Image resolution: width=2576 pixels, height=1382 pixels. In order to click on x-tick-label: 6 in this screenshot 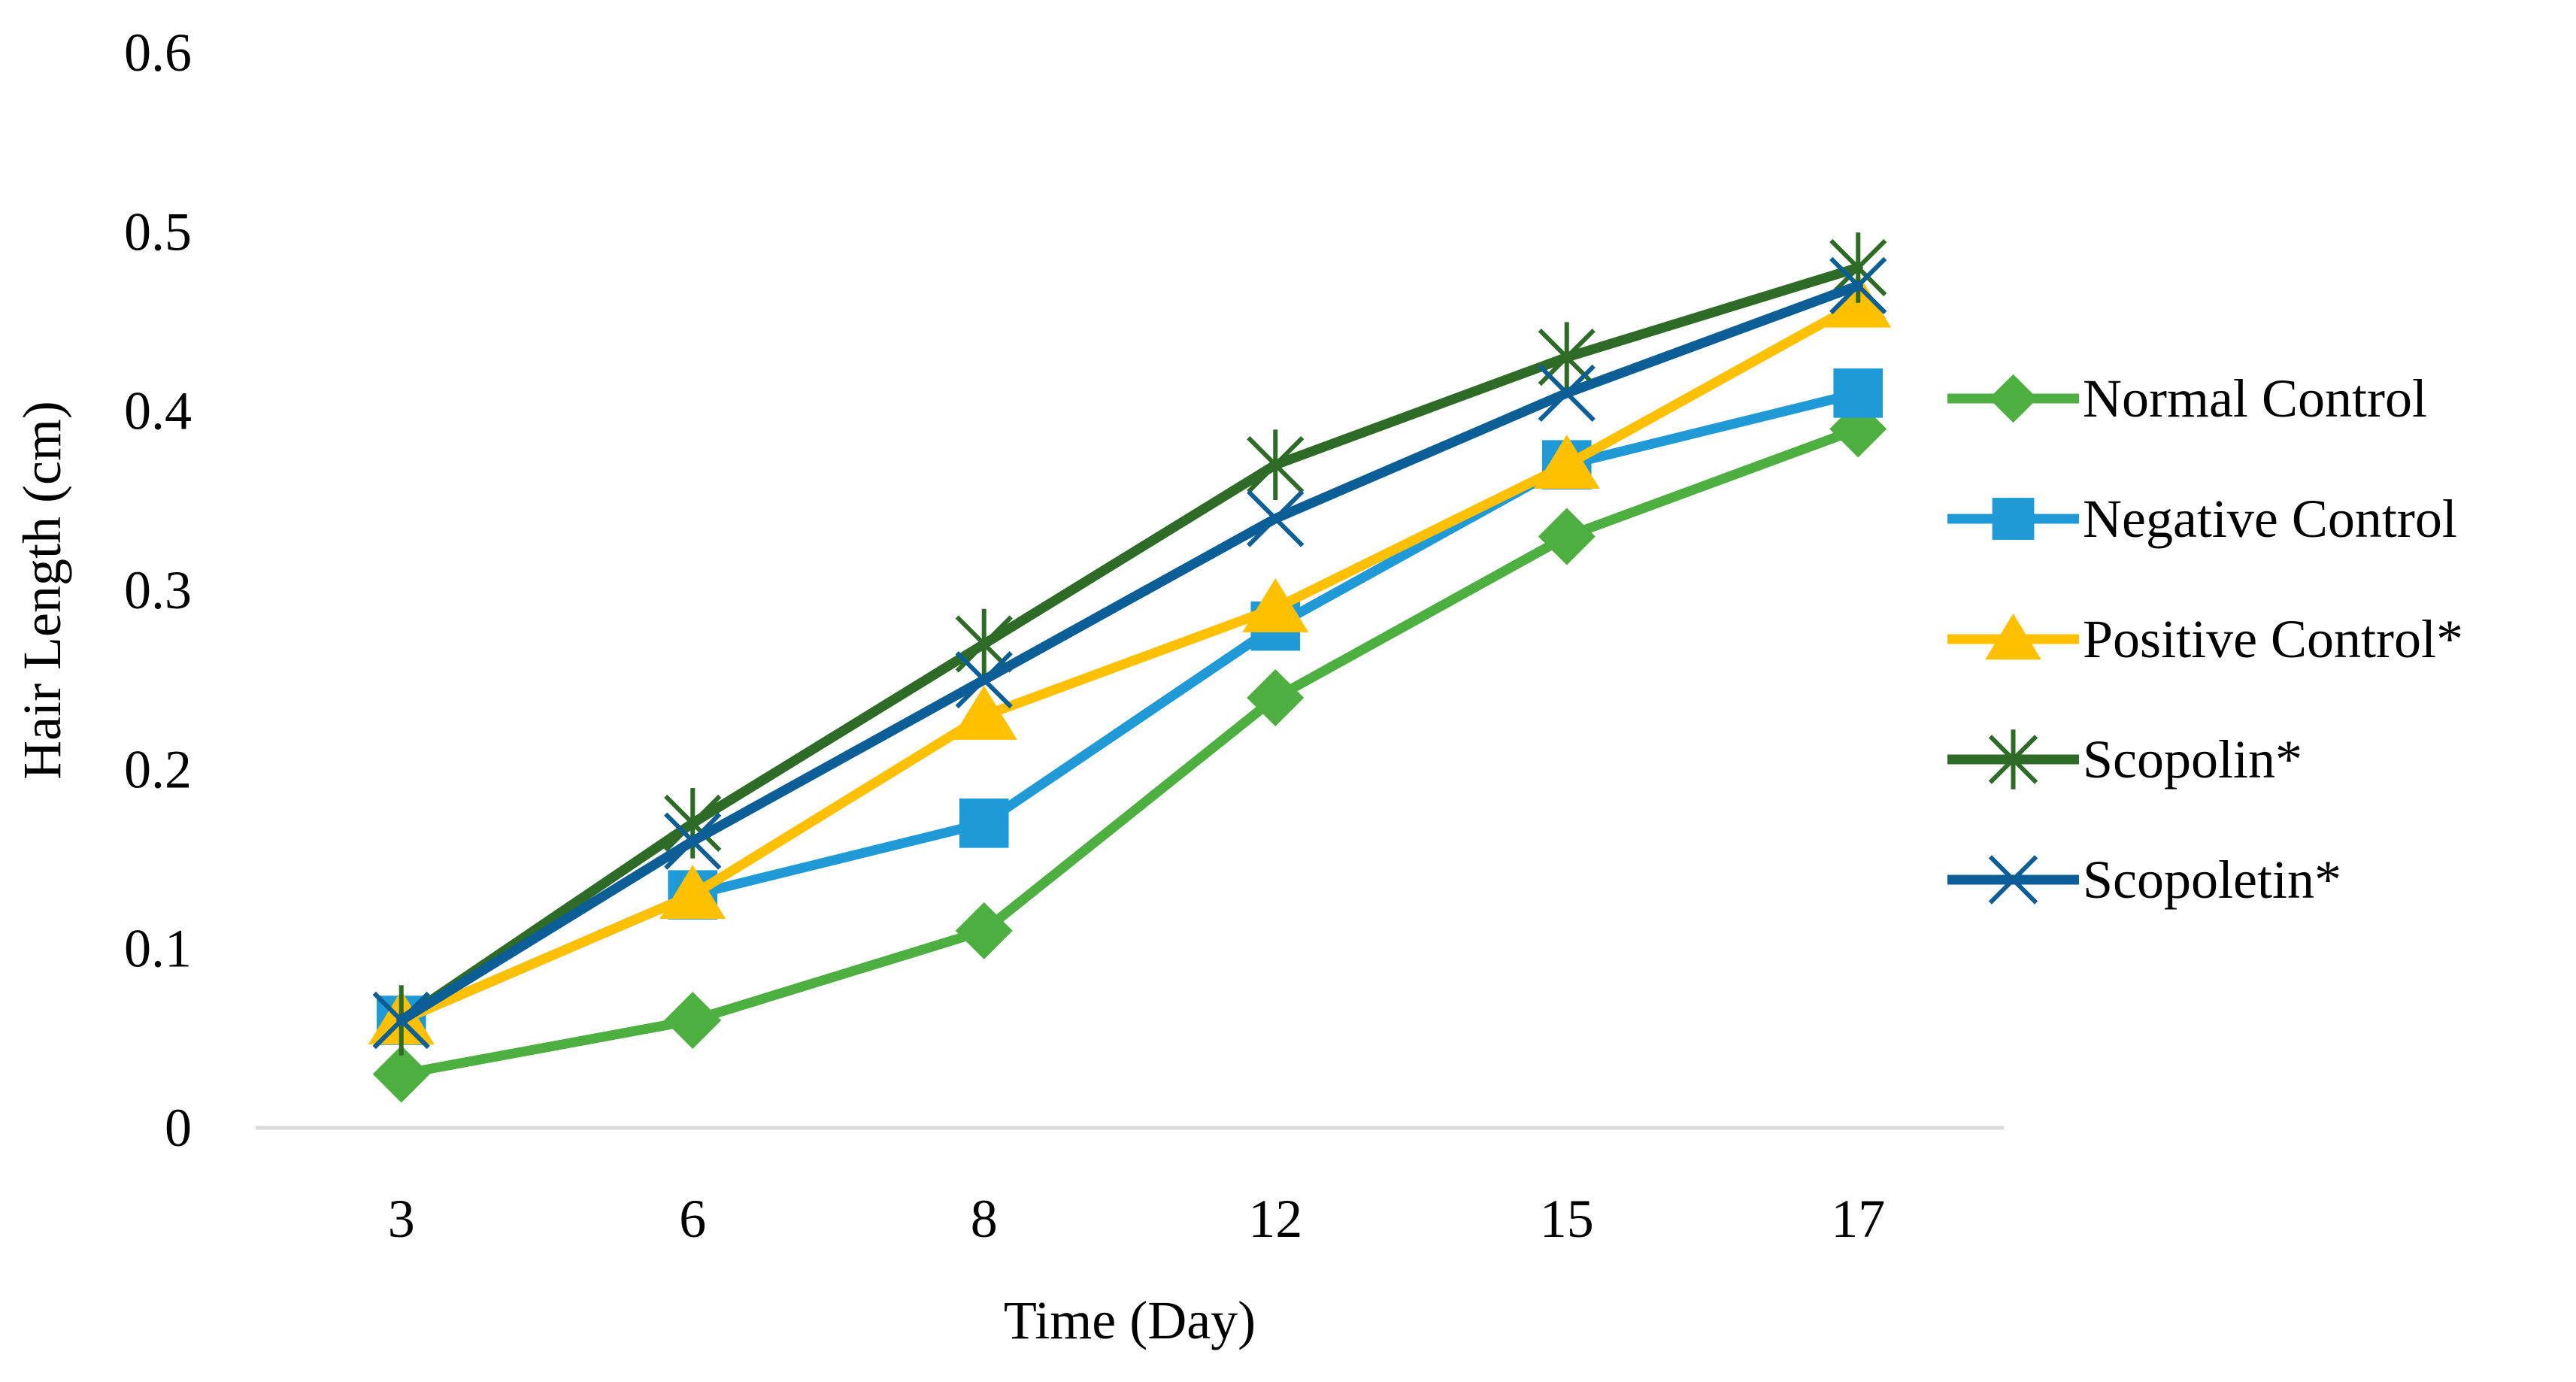, I will do `click(692, 1219)`.